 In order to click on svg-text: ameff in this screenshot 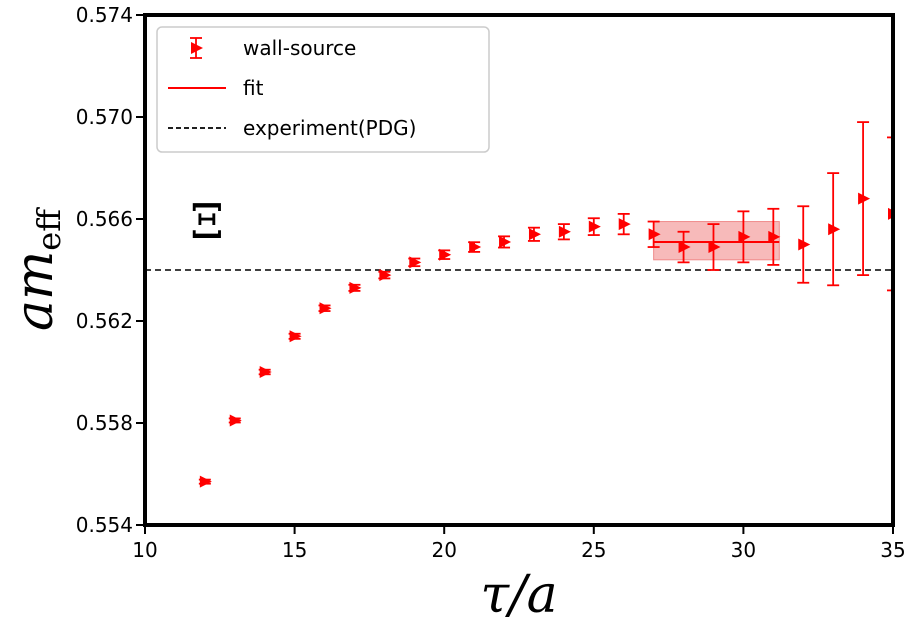, I will do `click(36, 269)`.